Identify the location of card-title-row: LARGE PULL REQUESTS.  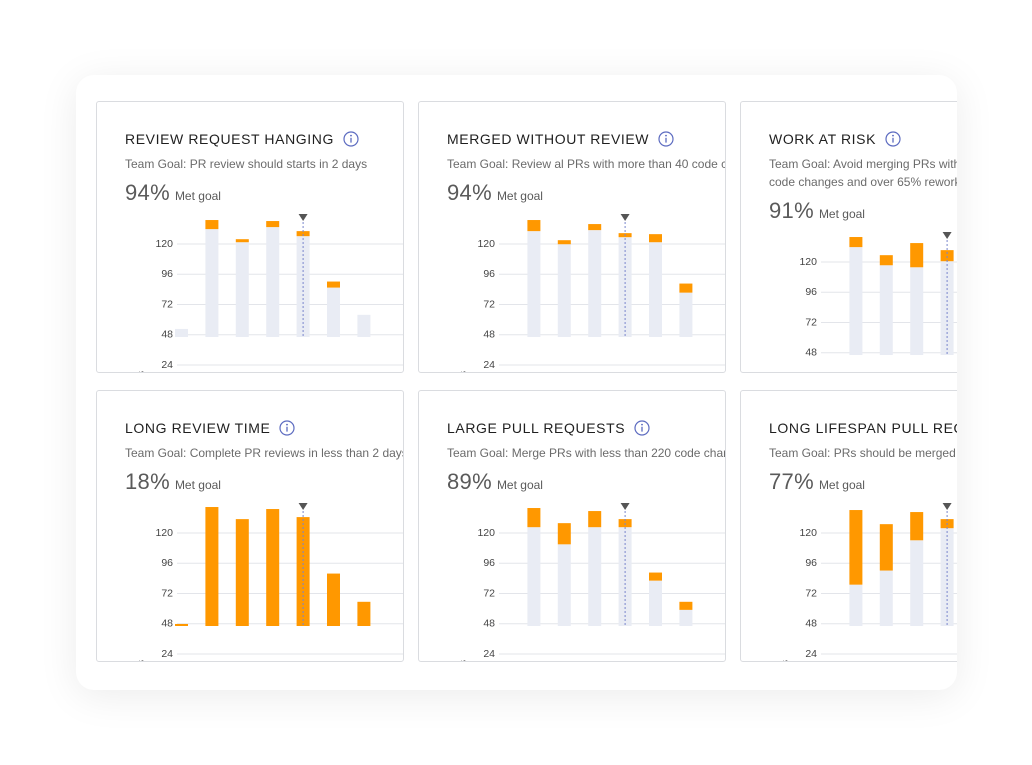
(586, 428).